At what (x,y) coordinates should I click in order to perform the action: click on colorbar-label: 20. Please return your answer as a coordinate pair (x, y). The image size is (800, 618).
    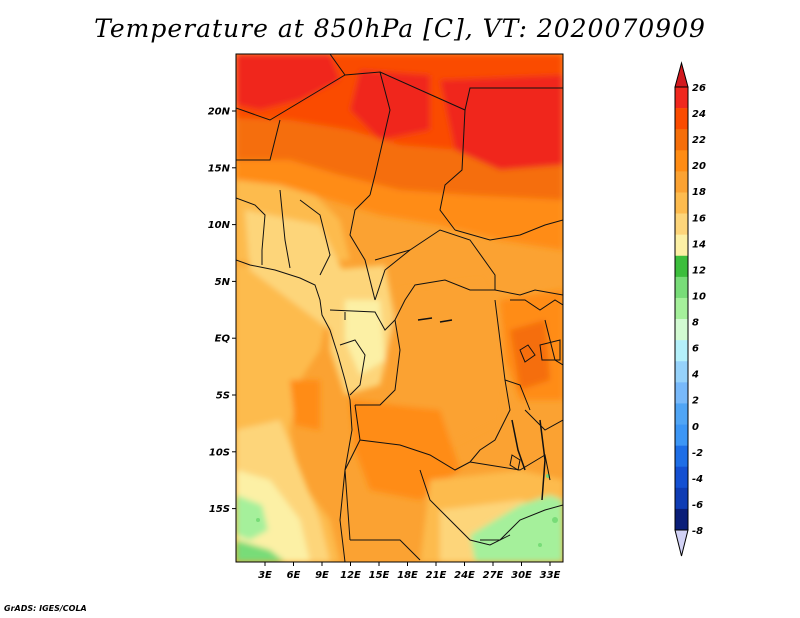
    Looking at the image, I should click on (699, 166).